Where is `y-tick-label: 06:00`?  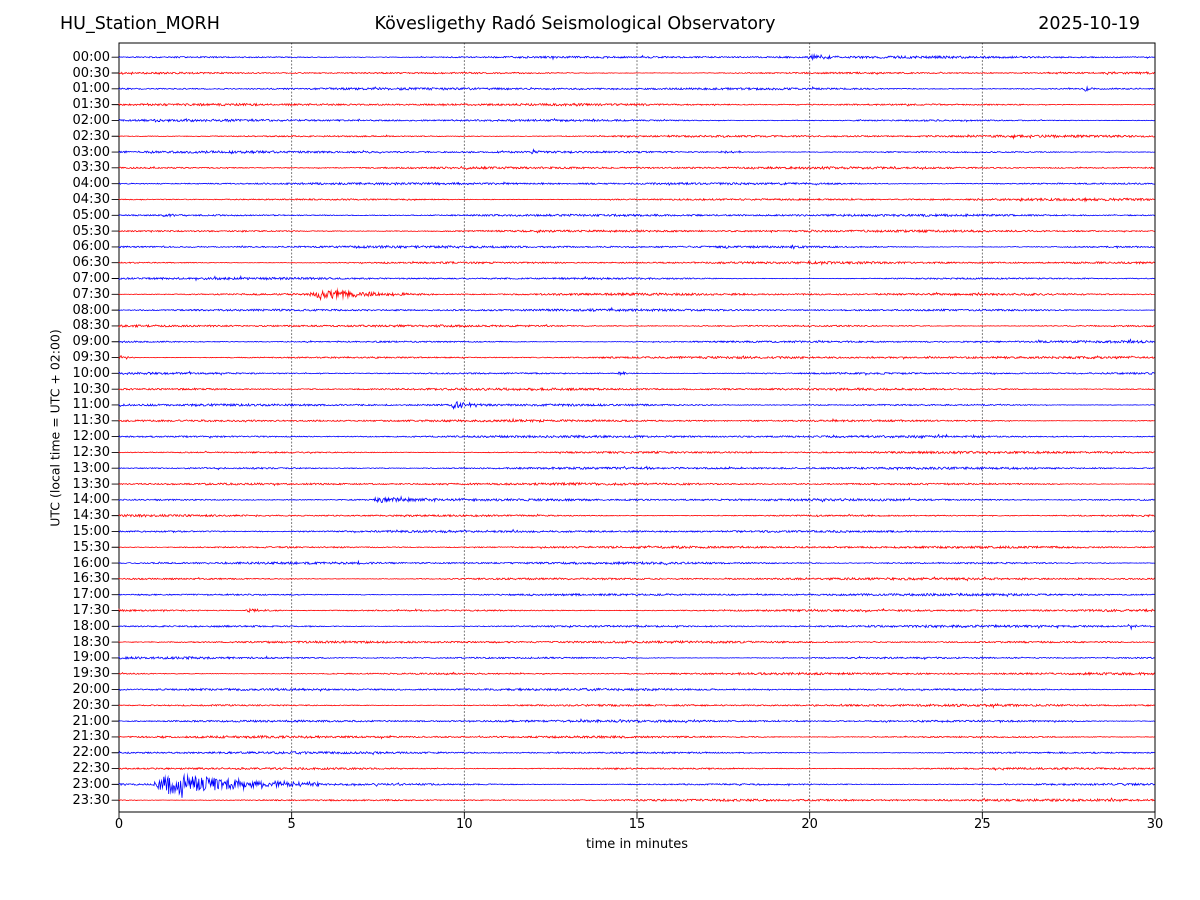 y-tick-label: 06:00 is located at coordinates (91, 247).